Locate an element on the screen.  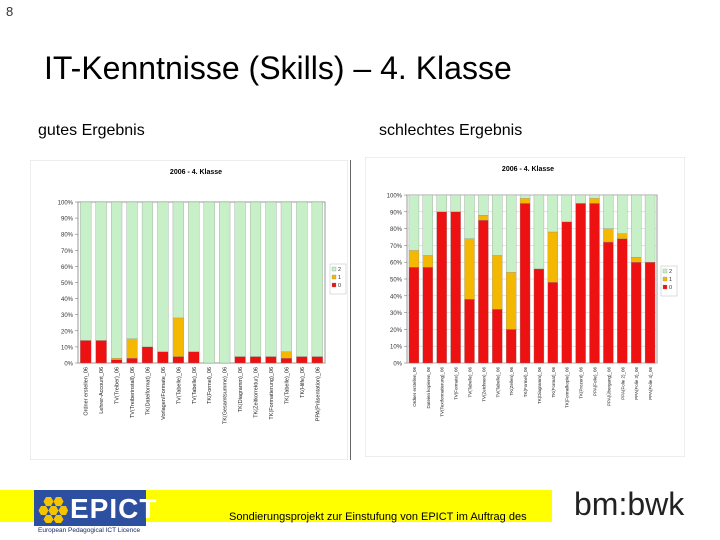
category-label: PPA(Präsentation)_06 is located at coordinates (318, 394).